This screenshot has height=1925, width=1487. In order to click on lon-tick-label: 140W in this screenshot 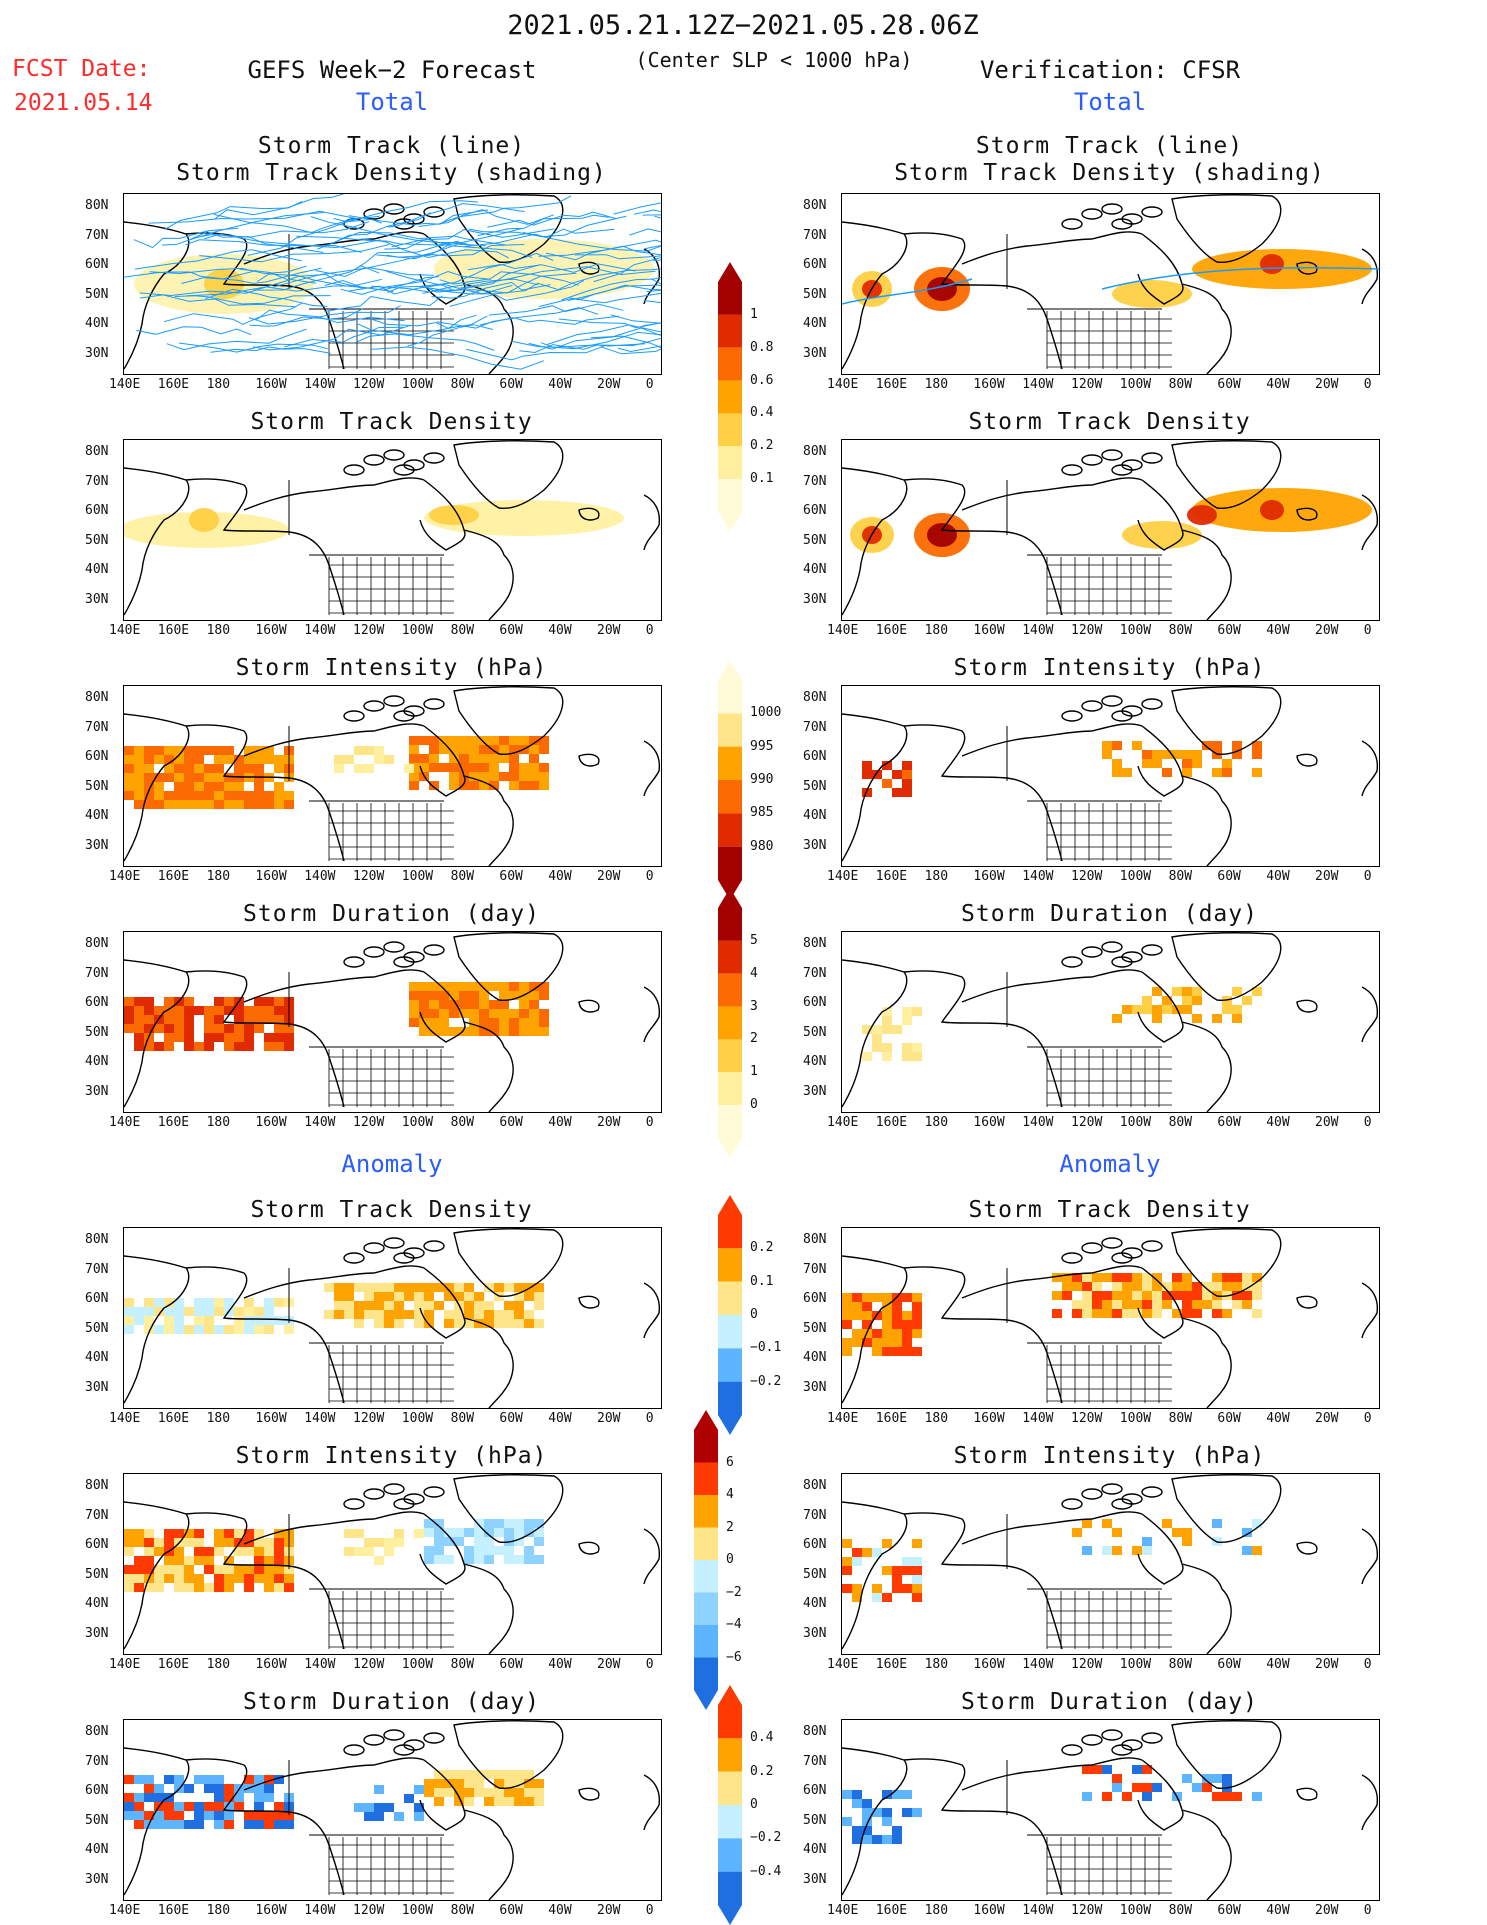, I will do `click(320, 1910)`.